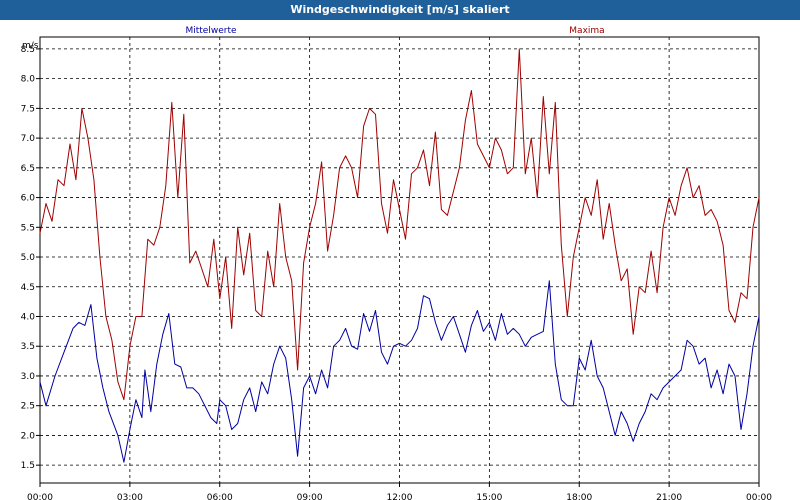 This screenshot has height=500, width=800. Describe the element at coordinates (28, 317) in the screenshot. I see `y-tick-label: 4.0` at that location.